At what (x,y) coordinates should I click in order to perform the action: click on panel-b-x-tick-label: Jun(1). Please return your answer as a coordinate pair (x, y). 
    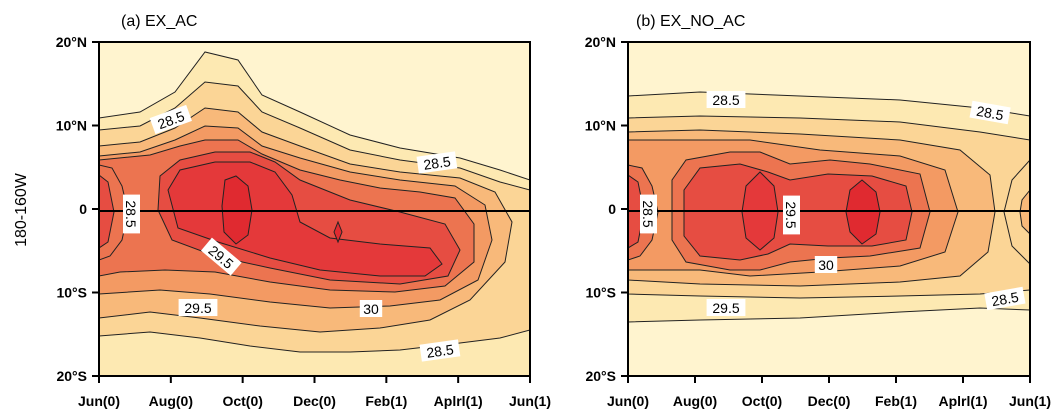
    Looking at the image, I should click on (1030, 401).